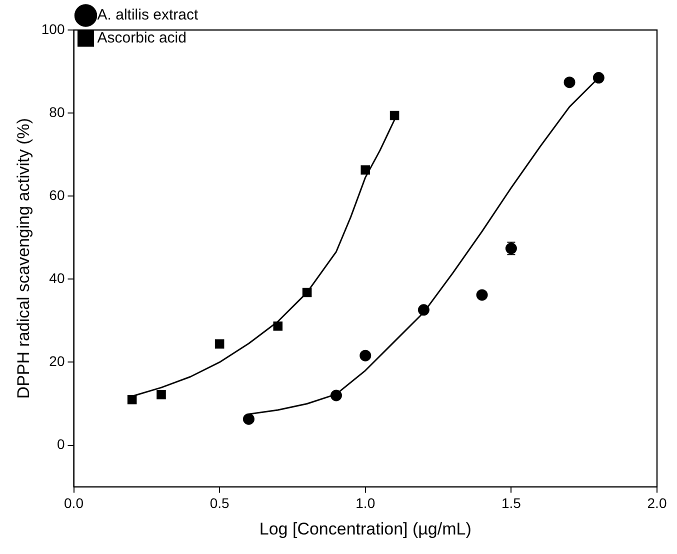  What do you see at coordinates (366, 503) in the screenshot?
I see `x-tick-label: 1.0` at bounding box center [366, 503].